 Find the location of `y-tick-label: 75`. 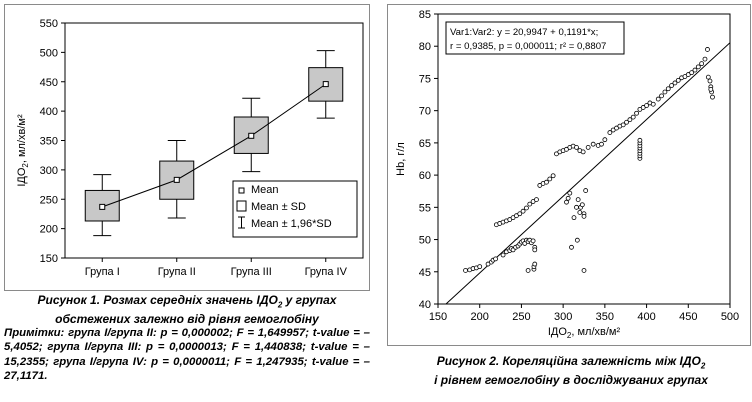

y-tick-label: 75 is located at coordinates (425, 79).